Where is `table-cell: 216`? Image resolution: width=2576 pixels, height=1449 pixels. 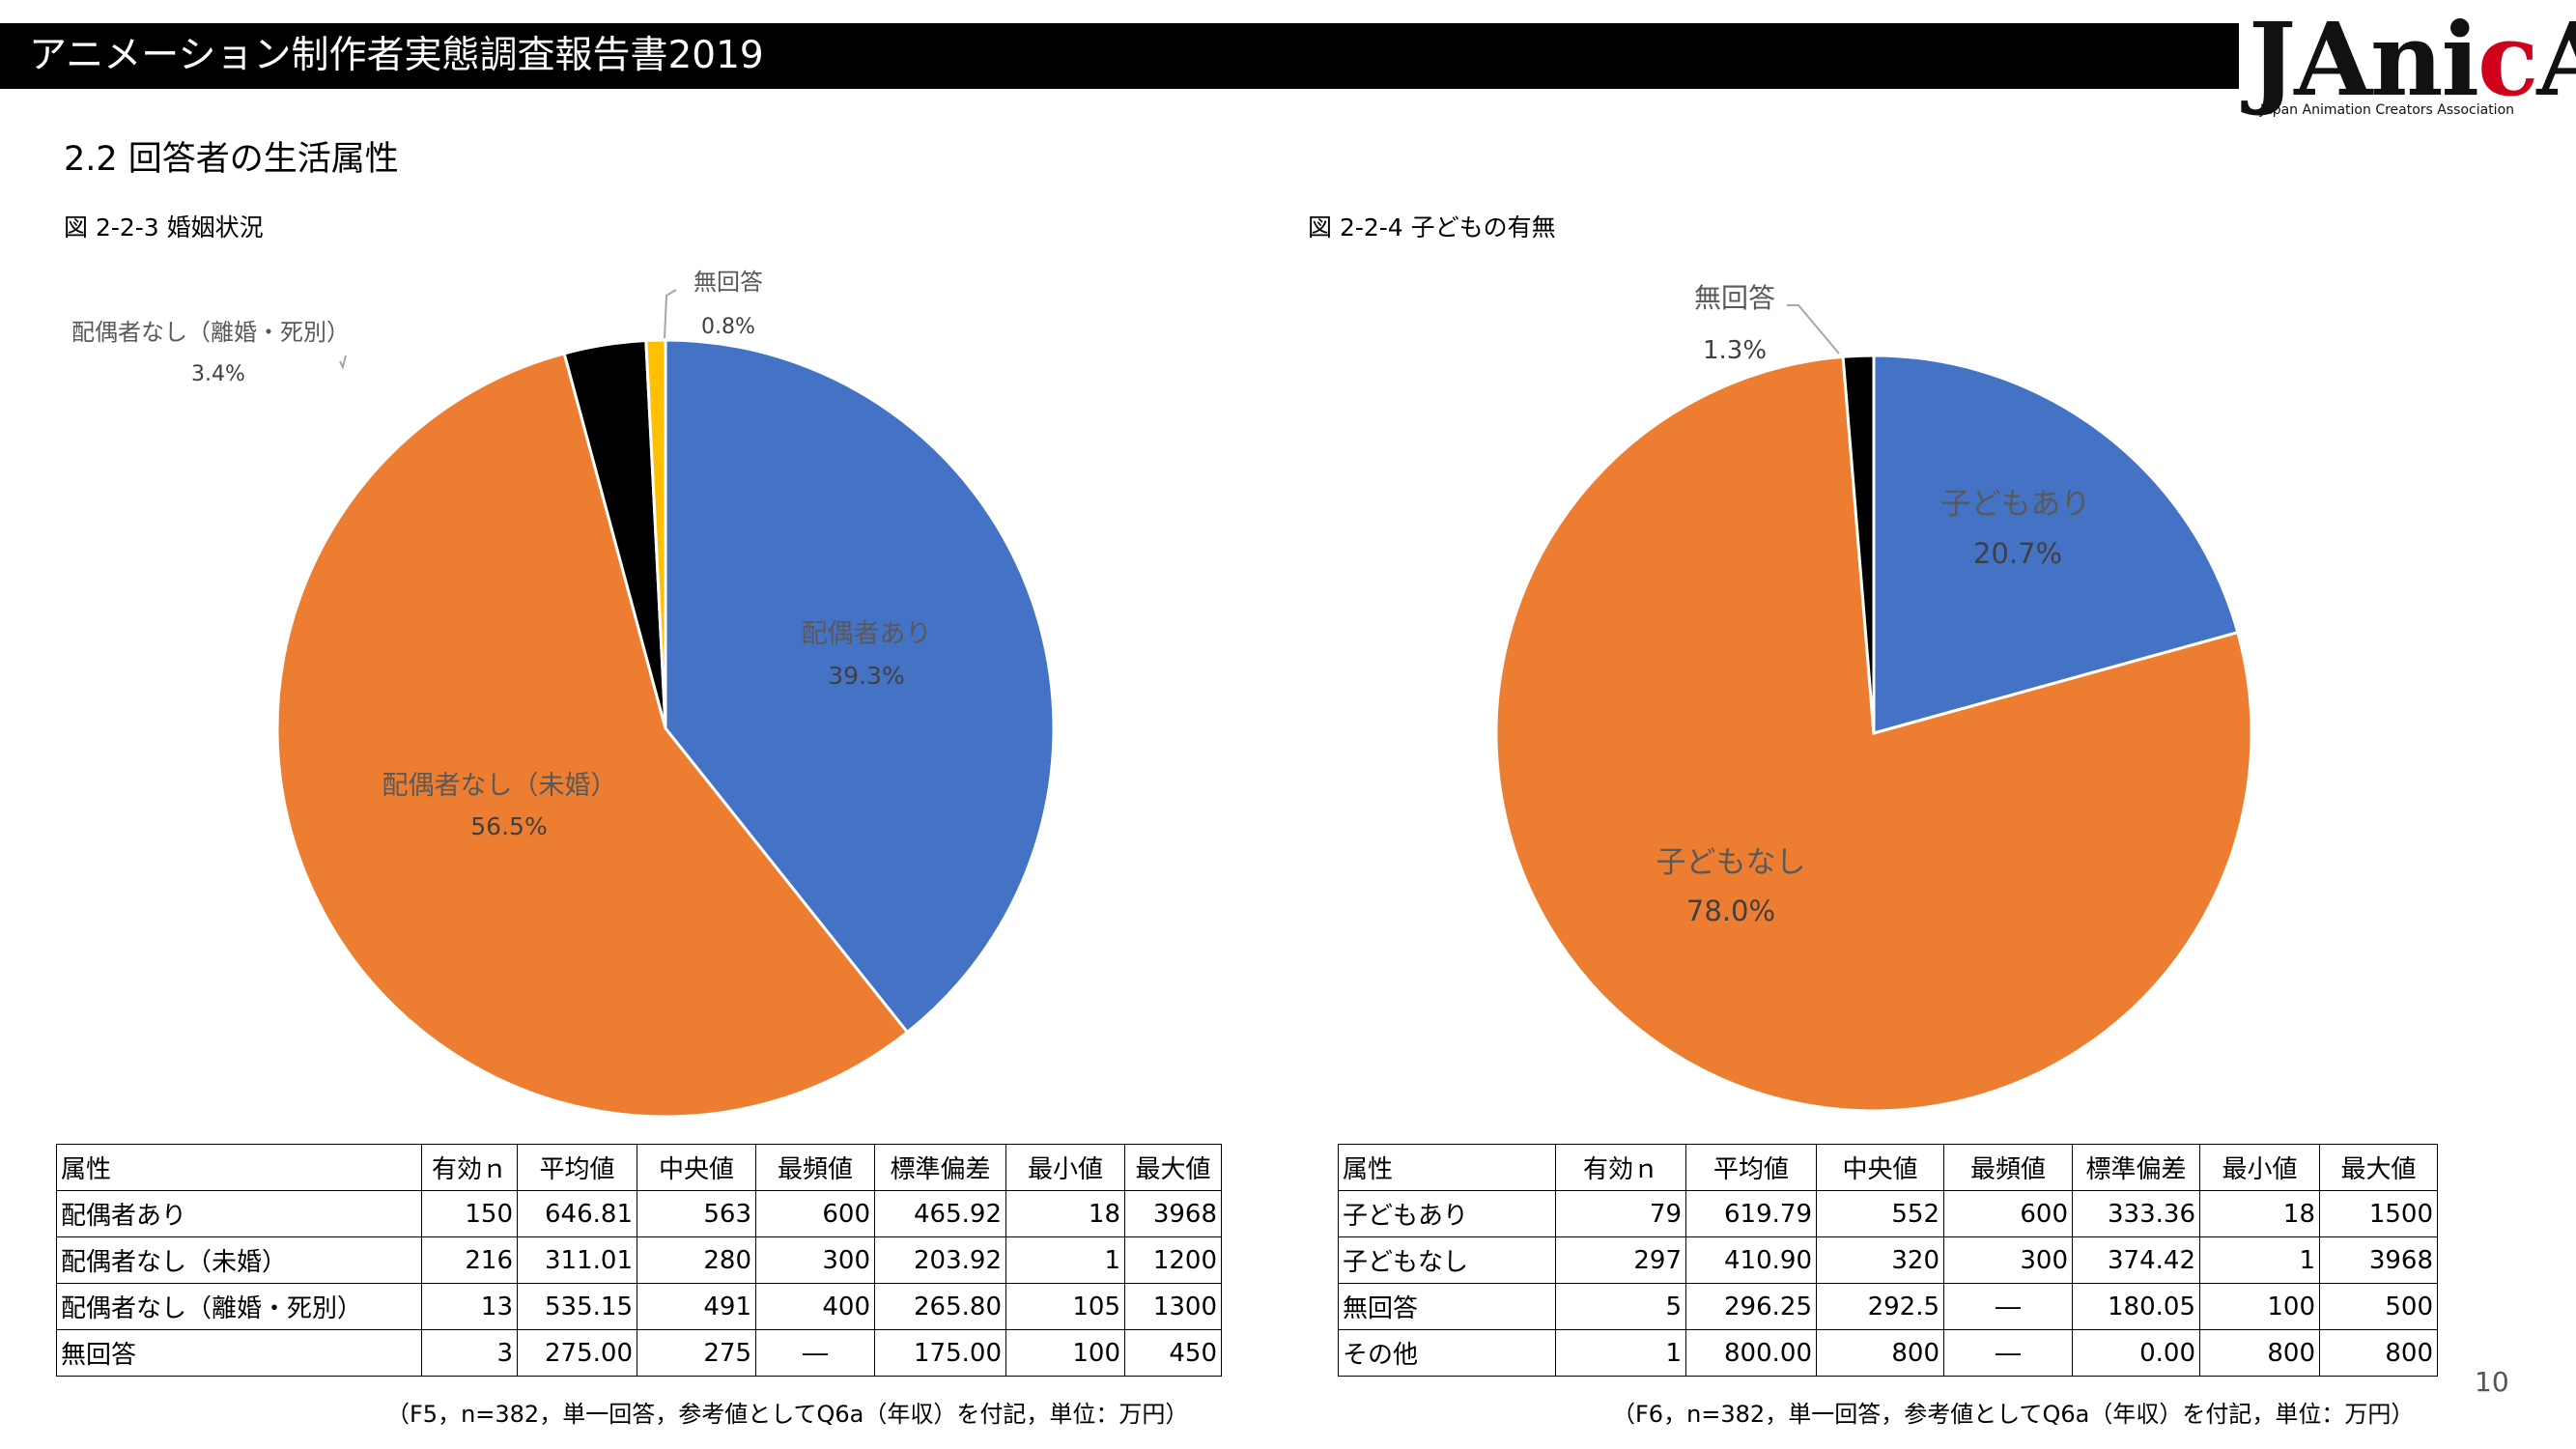 table-cell: 216 is located at coordinates (469, 1260).